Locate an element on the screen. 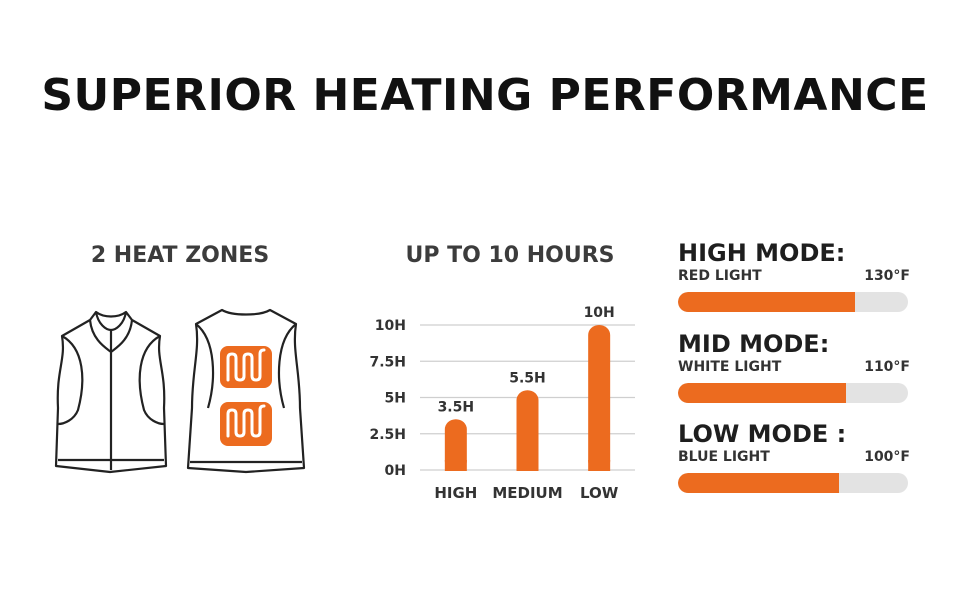  heat-zones-title: 2 HEAT ZONES is located at coordinates (180, 255).